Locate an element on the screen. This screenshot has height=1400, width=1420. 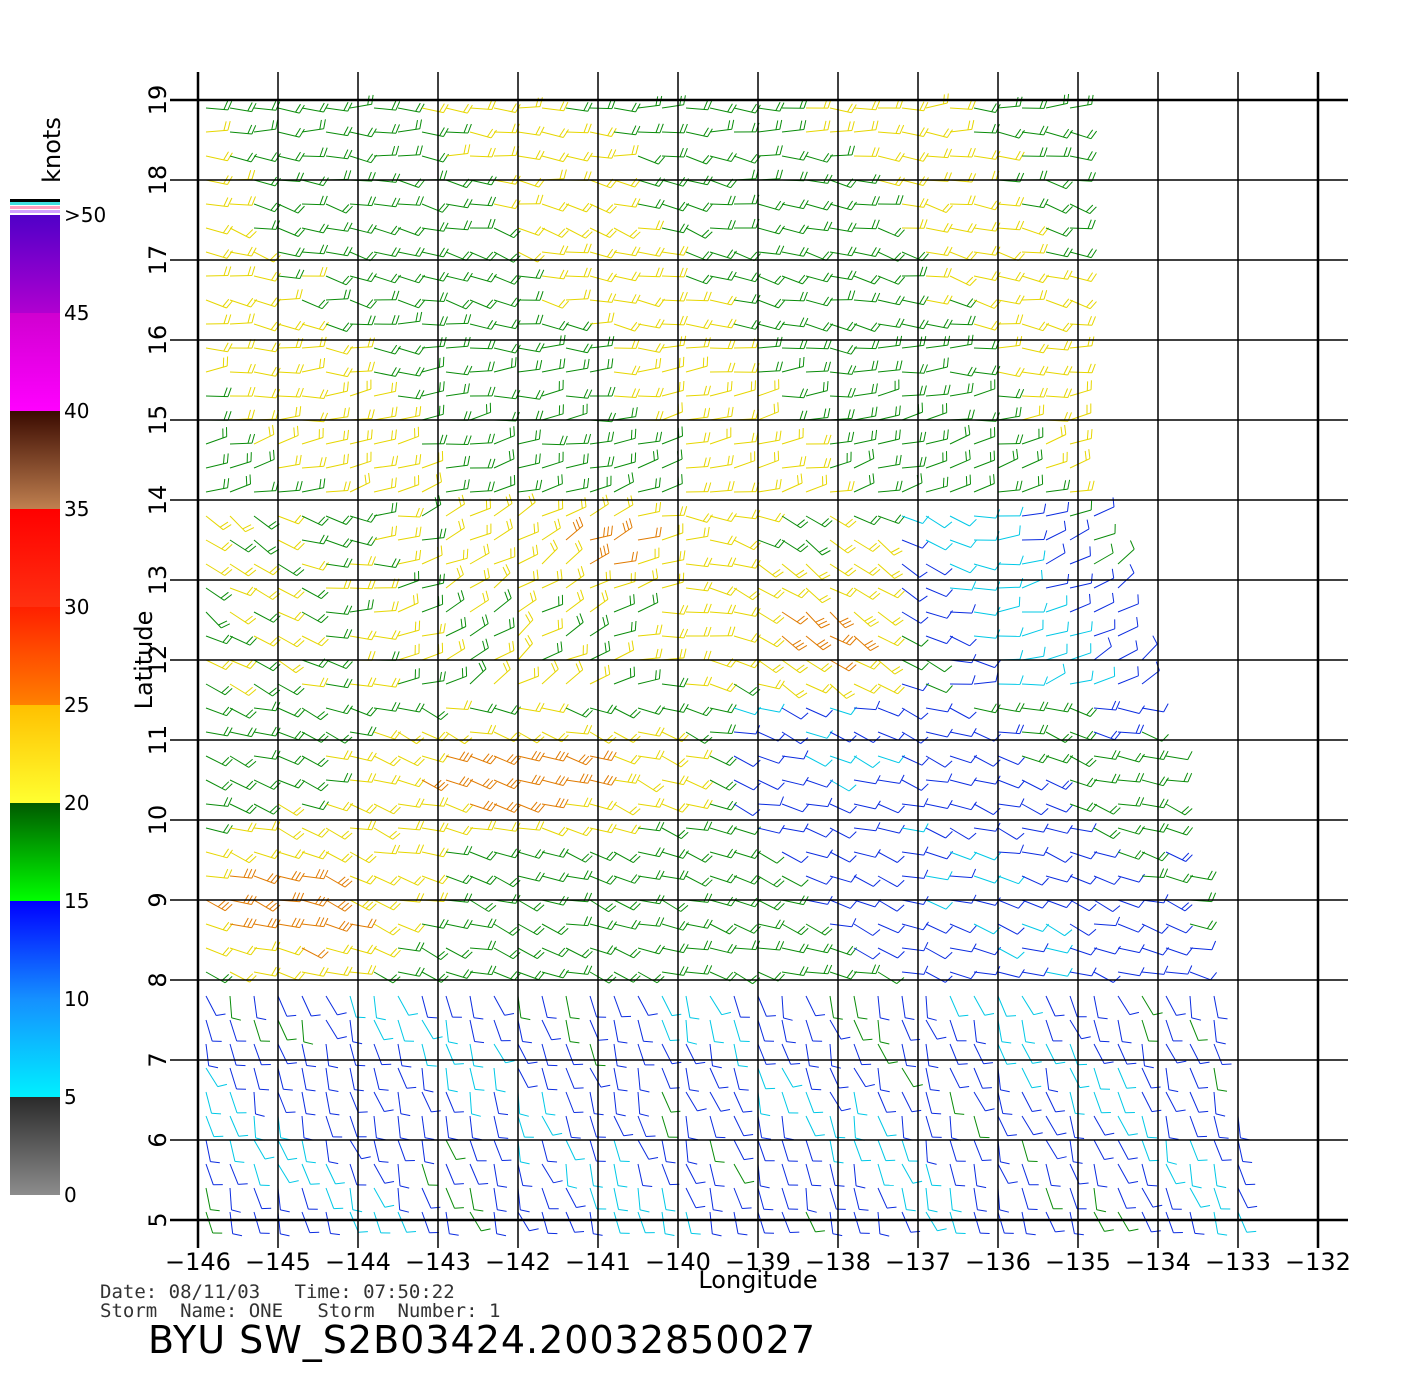
colorbar-label: 40 is located at coordinates (76, 411).